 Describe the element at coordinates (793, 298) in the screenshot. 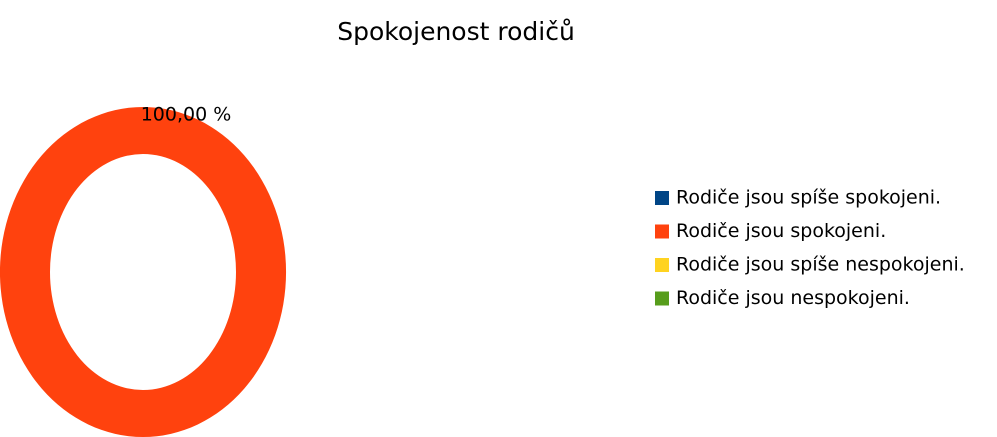

I see `legend-label: Rodiče jsou nespokojeni.` at that location.